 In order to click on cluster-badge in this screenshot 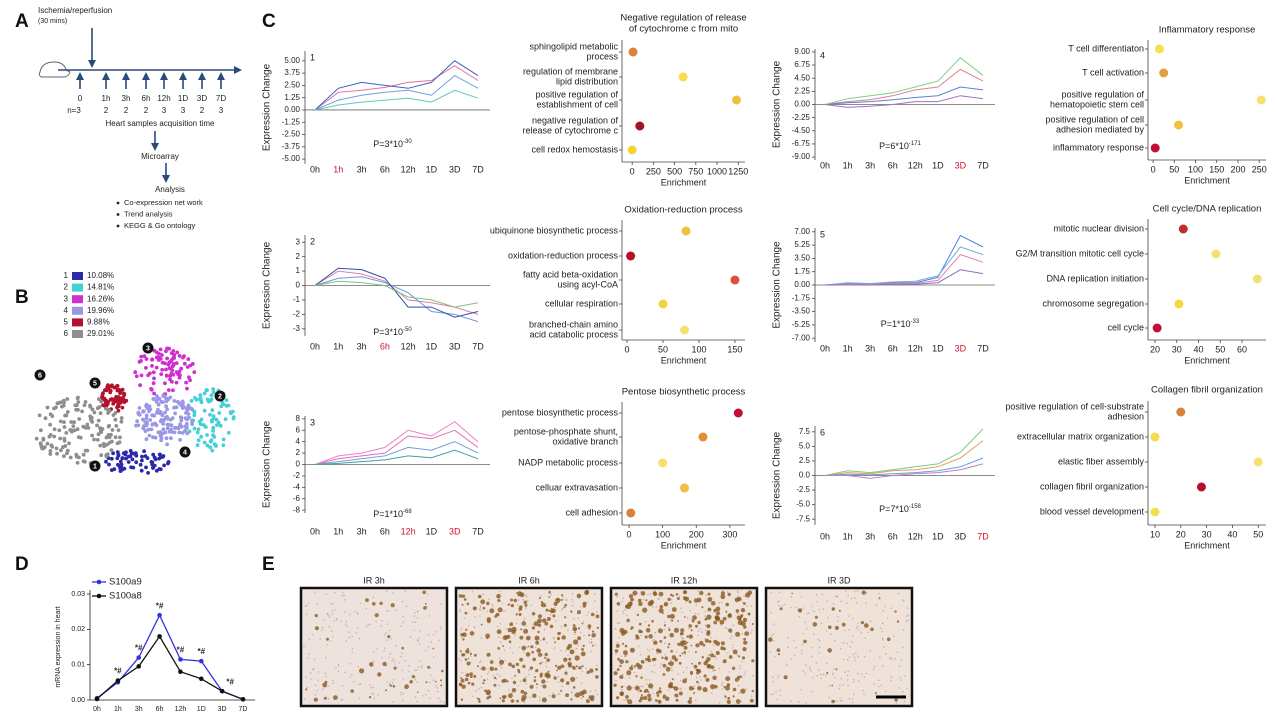, I will do `click(220, 396)`.